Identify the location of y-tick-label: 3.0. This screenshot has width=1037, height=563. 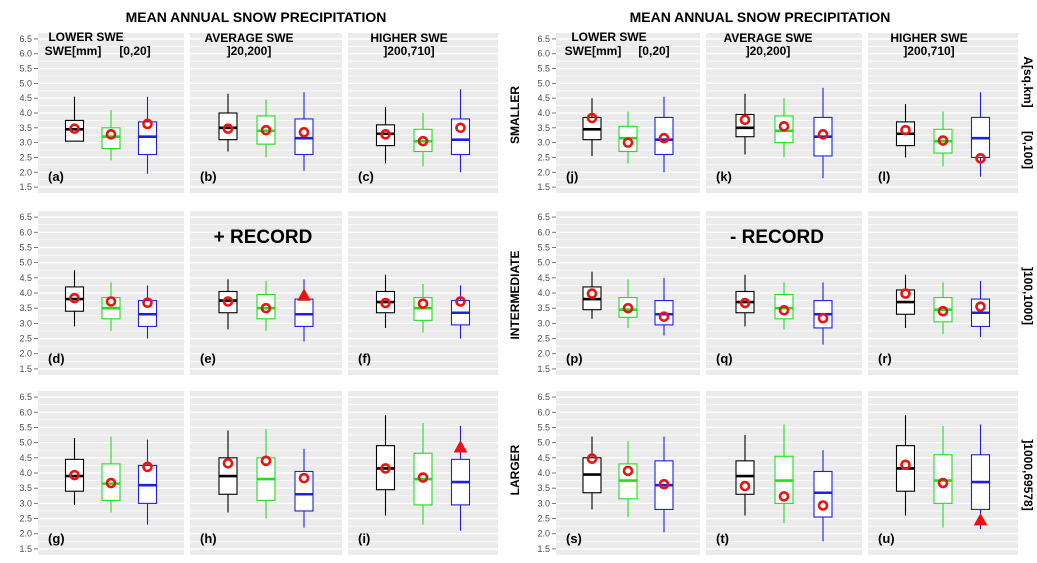
(543, 143).